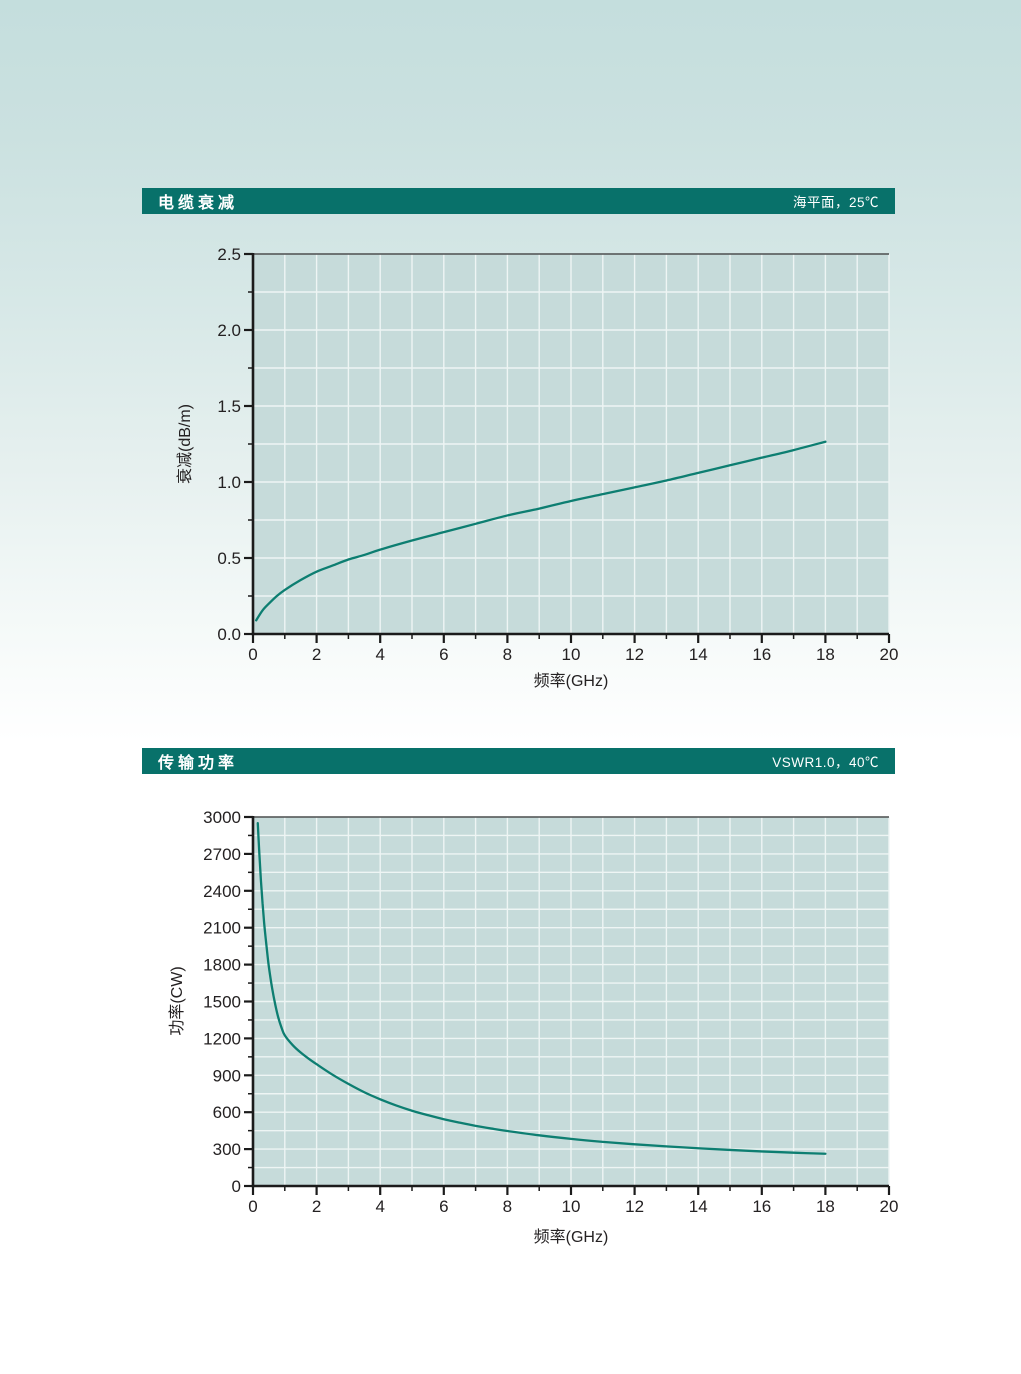  Describe the element at coordinates (229, 406) in the screenshot. I see `y-tick-label: 1.5` at that location.